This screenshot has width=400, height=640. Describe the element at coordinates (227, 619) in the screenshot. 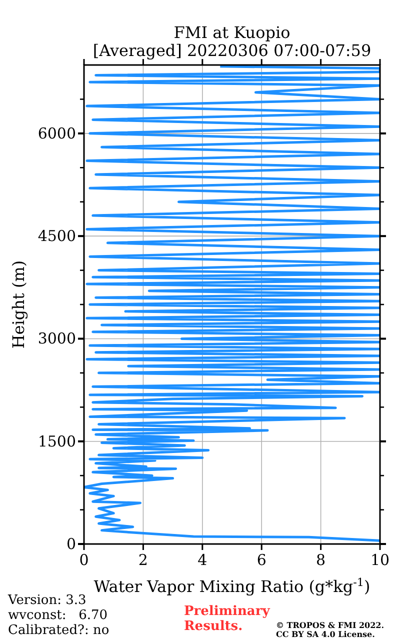

I see `text: Preliminary Results.` at that location.